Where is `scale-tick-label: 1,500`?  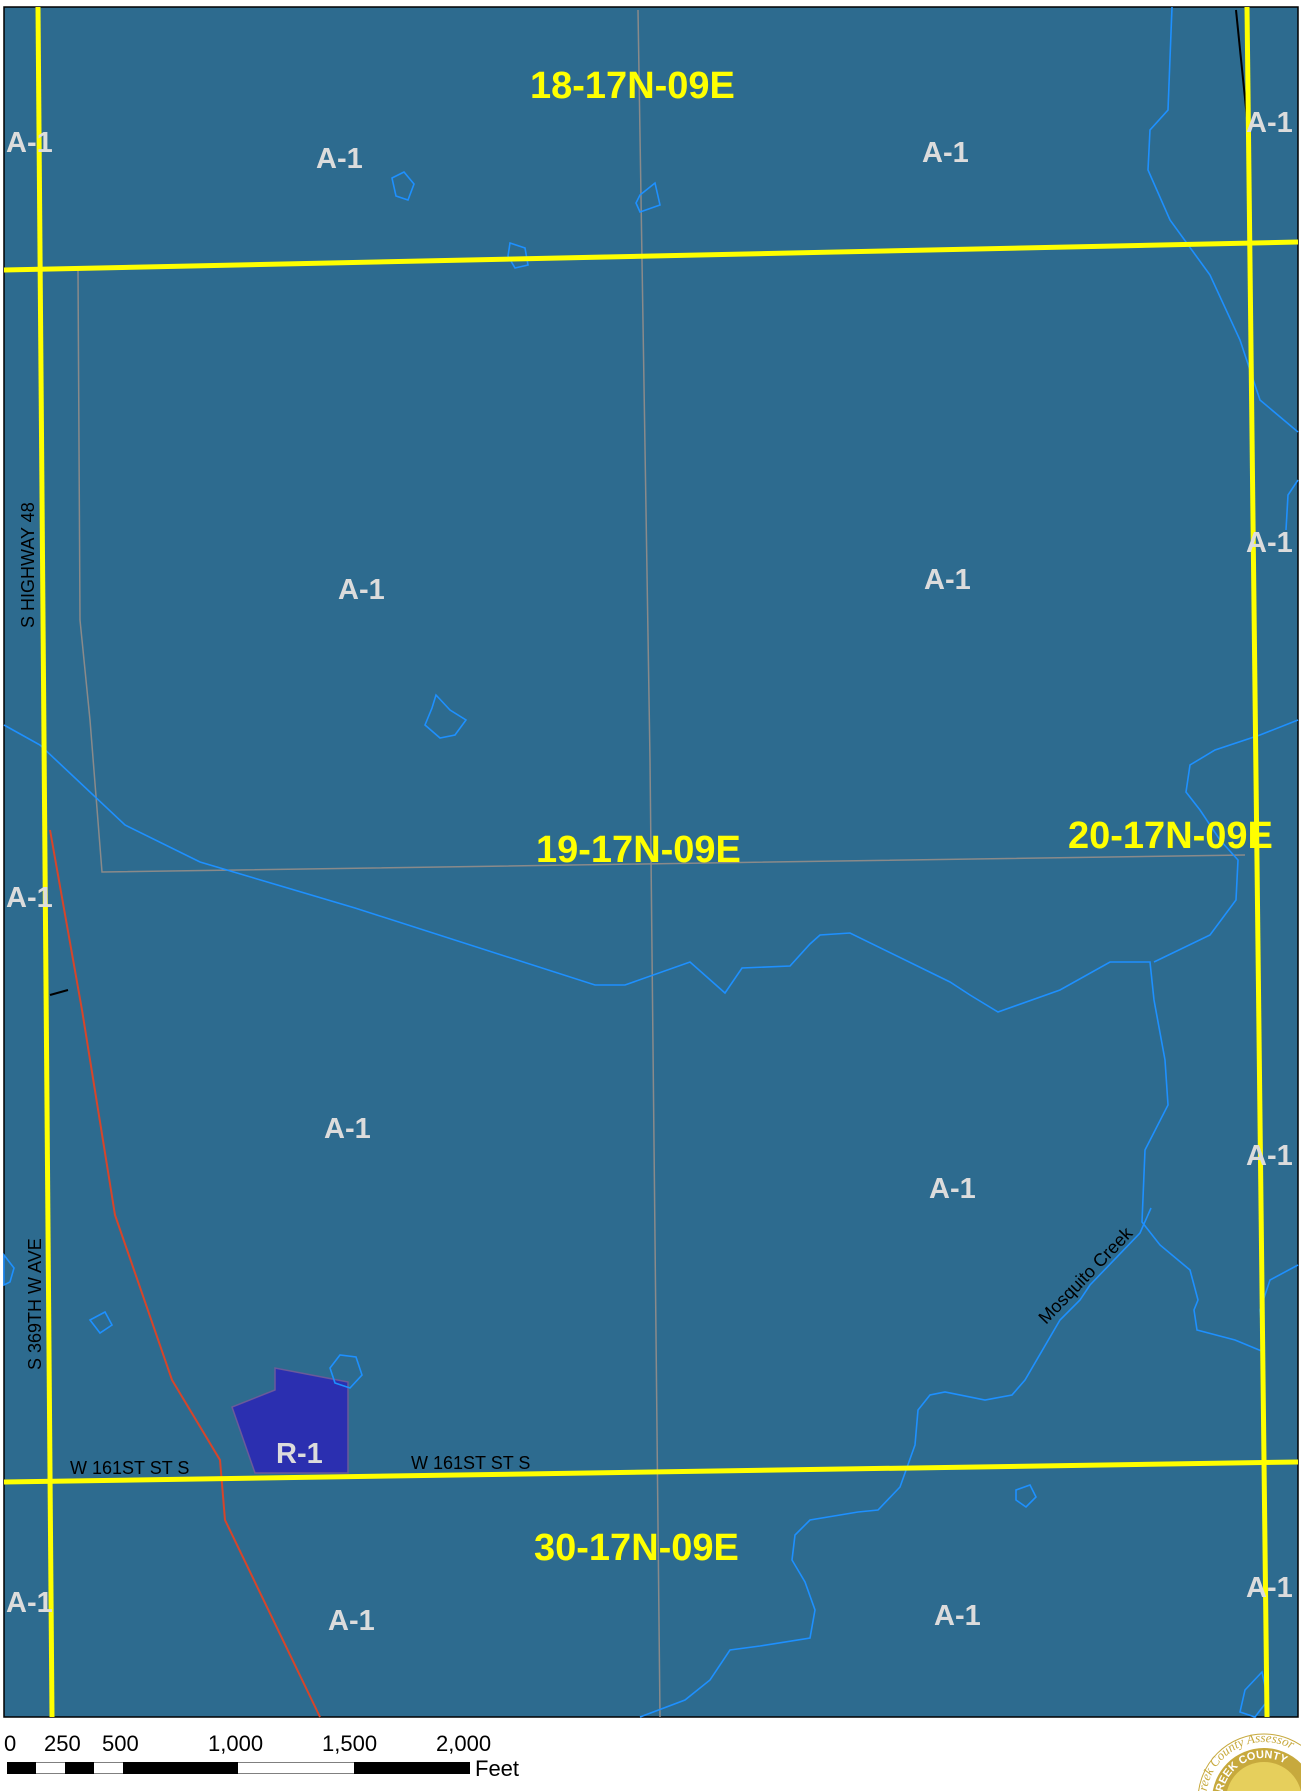
scale-tick-label: 1,500 is located at coordinates (350, 1743).